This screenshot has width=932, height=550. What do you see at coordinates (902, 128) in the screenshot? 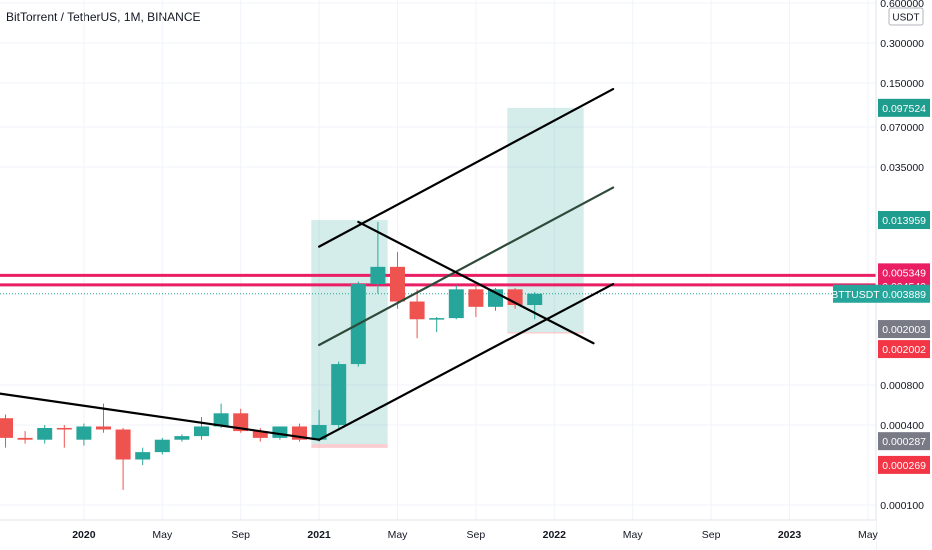
I see `y-tick-label: 0.070000` at bounding box center [902, 128].